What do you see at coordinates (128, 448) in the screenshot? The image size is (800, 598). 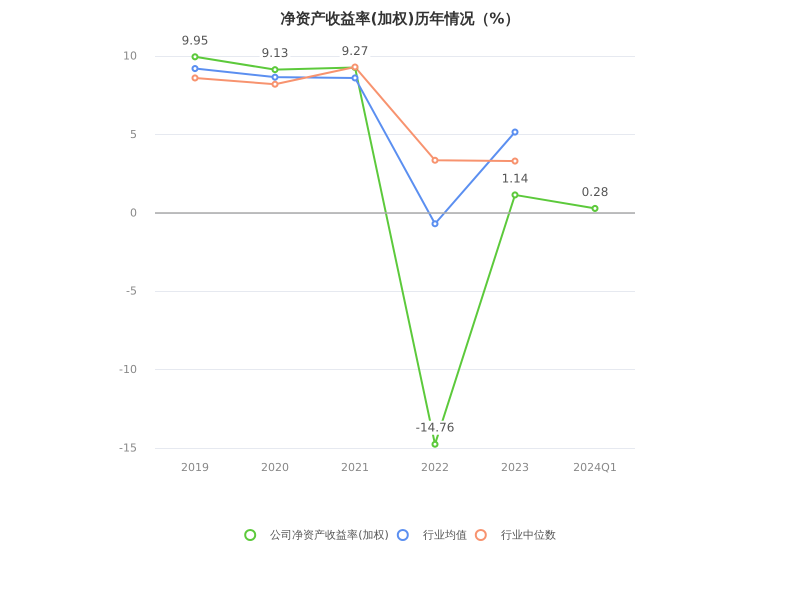 I see `y-tick-label: -15` at bounding box center [128, 448].